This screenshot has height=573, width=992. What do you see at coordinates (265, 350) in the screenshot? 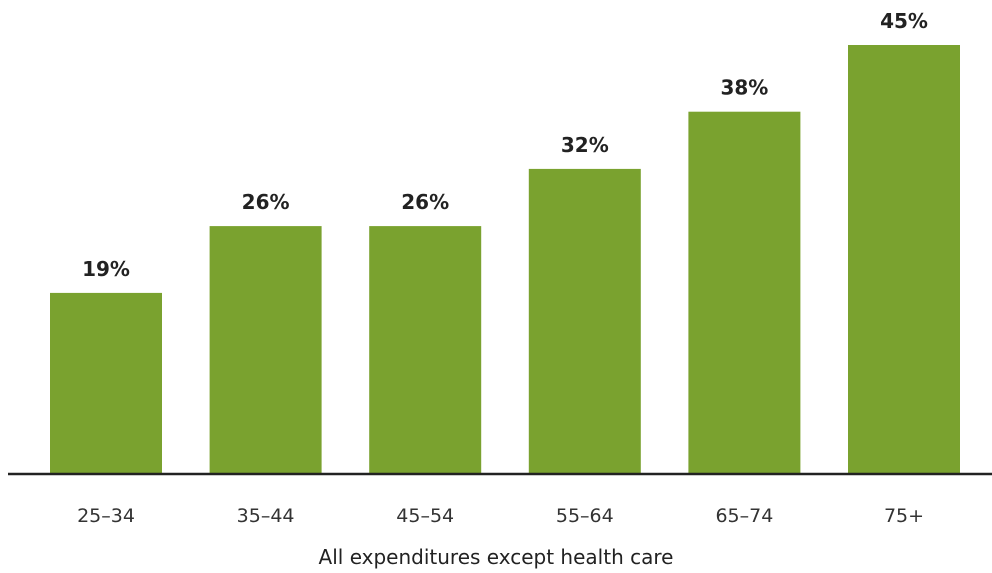
I see `bar-35–44` at bounding box center [265, 350].